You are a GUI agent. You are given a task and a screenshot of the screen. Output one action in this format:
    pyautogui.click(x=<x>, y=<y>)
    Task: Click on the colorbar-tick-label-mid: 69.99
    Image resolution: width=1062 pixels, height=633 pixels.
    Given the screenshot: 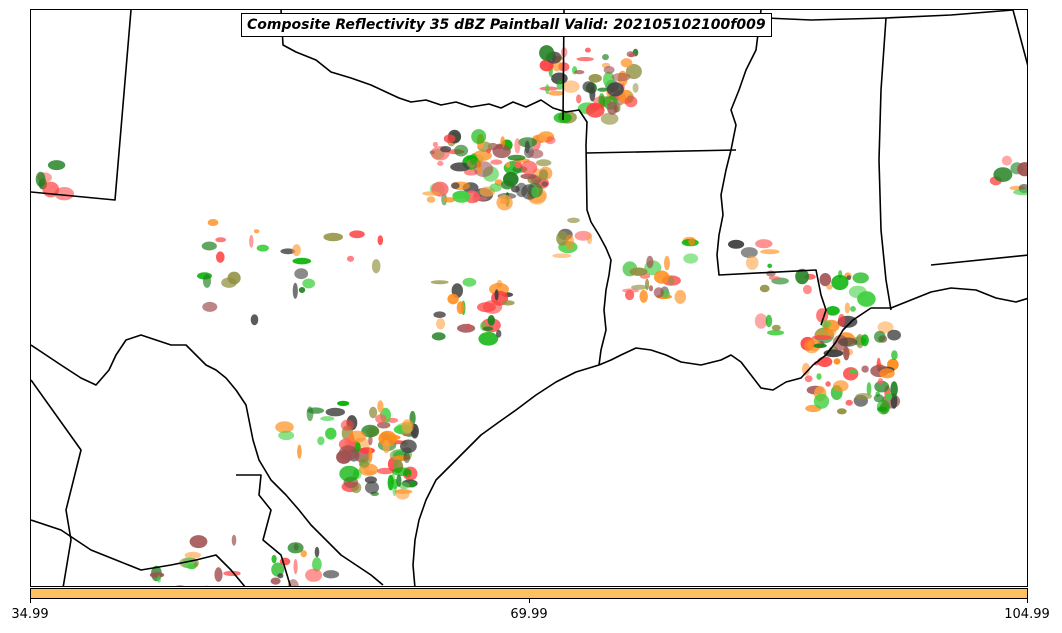 What is the action you would take?
    pyautogui.click(x=529, y=614)
    